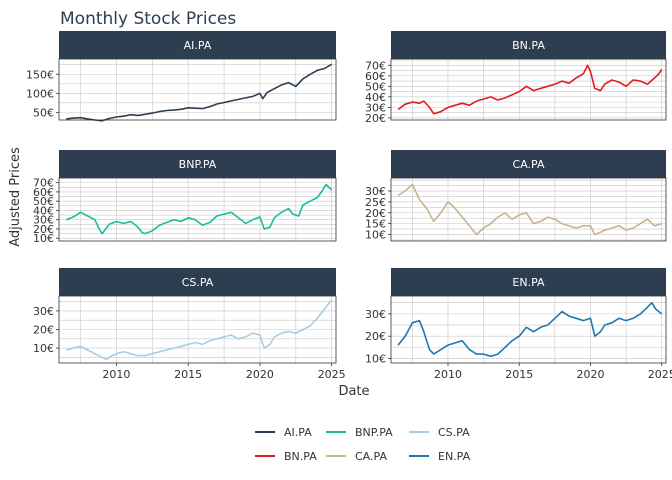 This screenshot has width=672, height=480. I want to click on strip-label-cs-pa: CS.PA, so click(198, 282).